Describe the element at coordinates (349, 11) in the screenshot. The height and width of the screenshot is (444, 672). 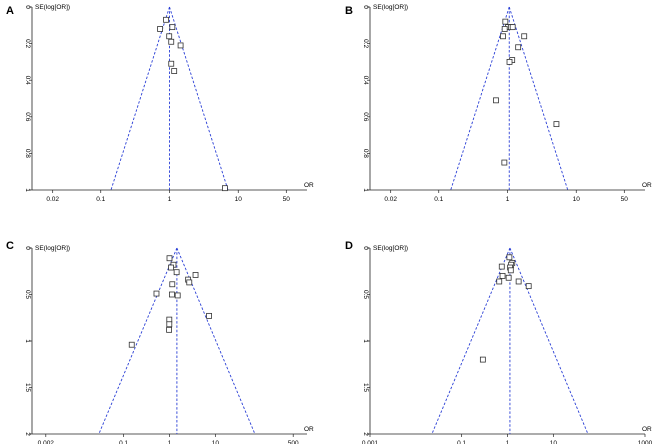
I see `panel-label: B` at that location.